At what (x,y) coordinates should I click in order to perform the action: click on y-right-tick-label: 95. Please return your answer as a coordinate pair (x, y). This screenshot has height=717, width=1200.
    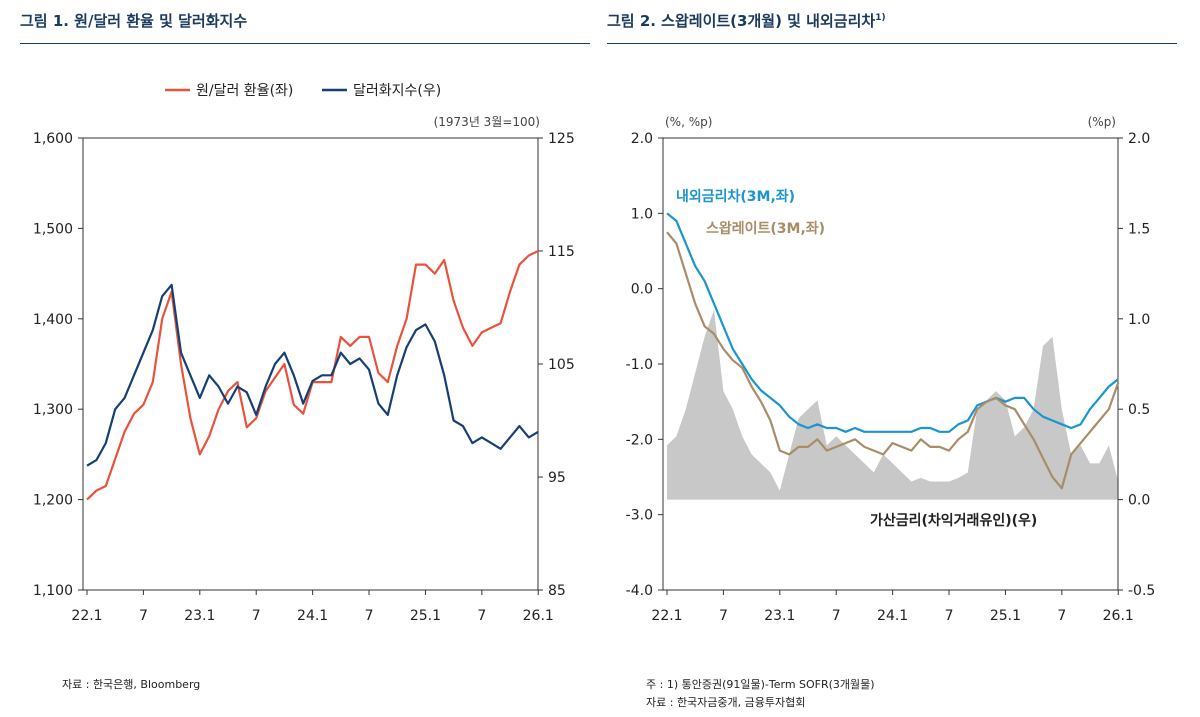
    Looking at the image, I should click on (557, 478).